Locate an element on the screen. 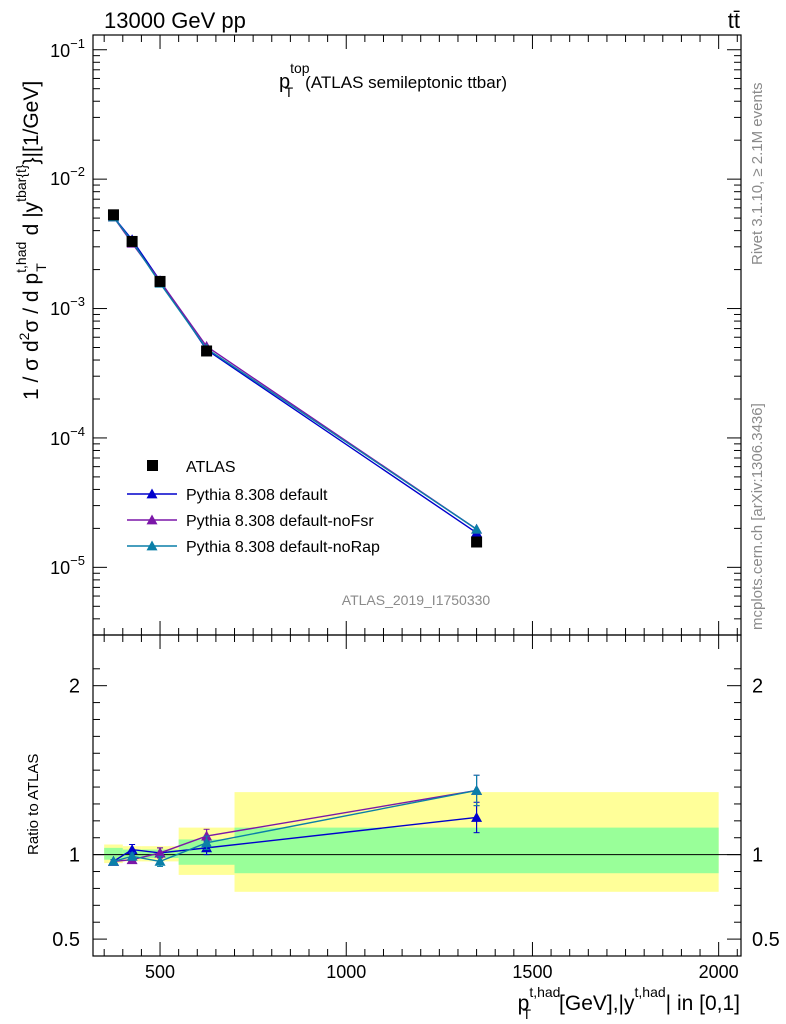 Image resolution: width=786 pixels, height=1024 pixels. ratio-series-layer is located at coordinates (295, 820).